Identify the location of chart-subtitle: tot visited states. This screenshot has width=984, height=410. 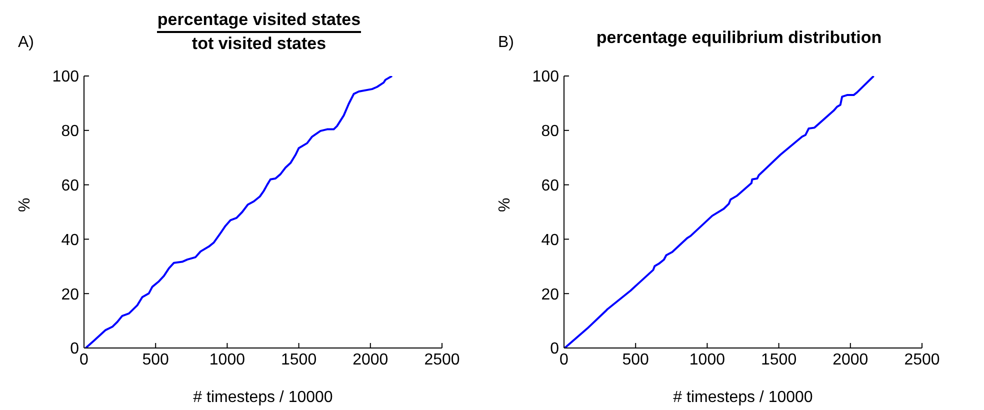
(259, 44).